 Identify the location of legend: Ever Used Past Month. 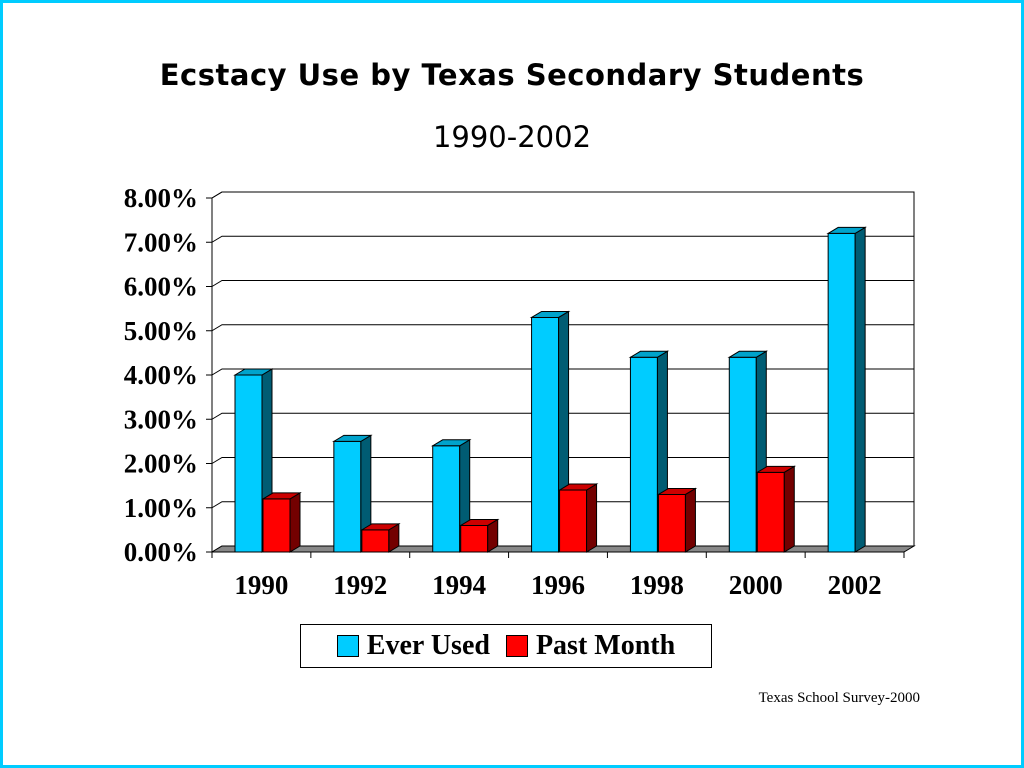
(506, 646).